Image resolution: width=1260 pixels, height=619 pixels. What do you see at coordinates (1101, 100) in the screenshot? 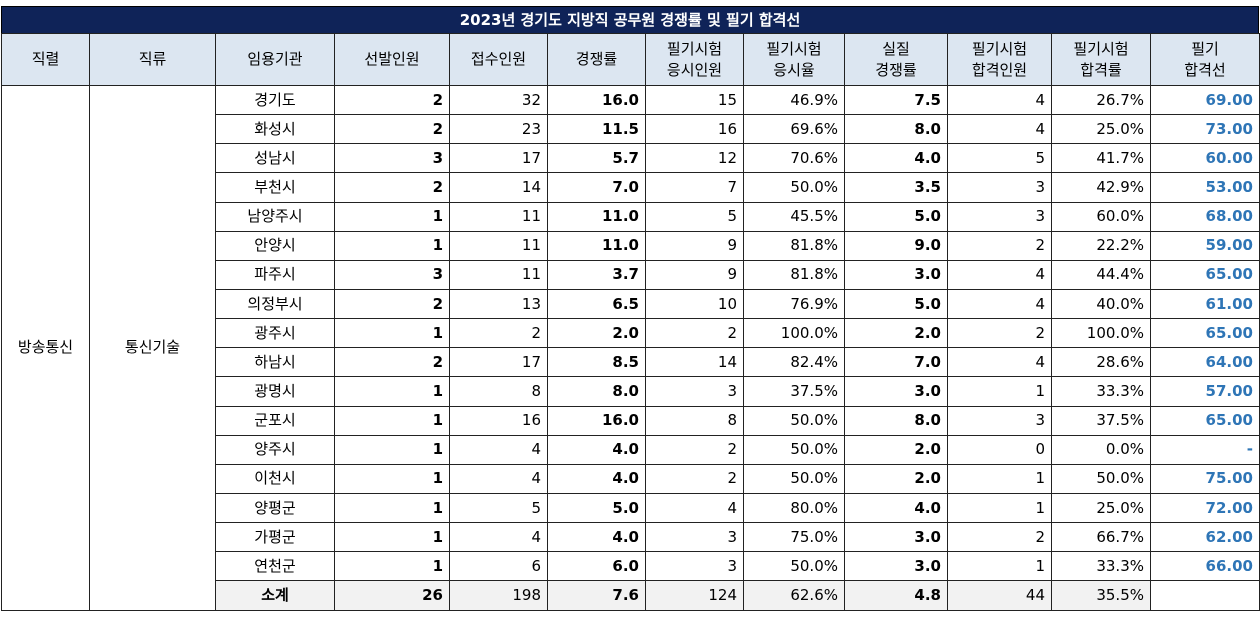
I see `cell-pass-rate: 26.7%` at bounding box center [1101, 100].